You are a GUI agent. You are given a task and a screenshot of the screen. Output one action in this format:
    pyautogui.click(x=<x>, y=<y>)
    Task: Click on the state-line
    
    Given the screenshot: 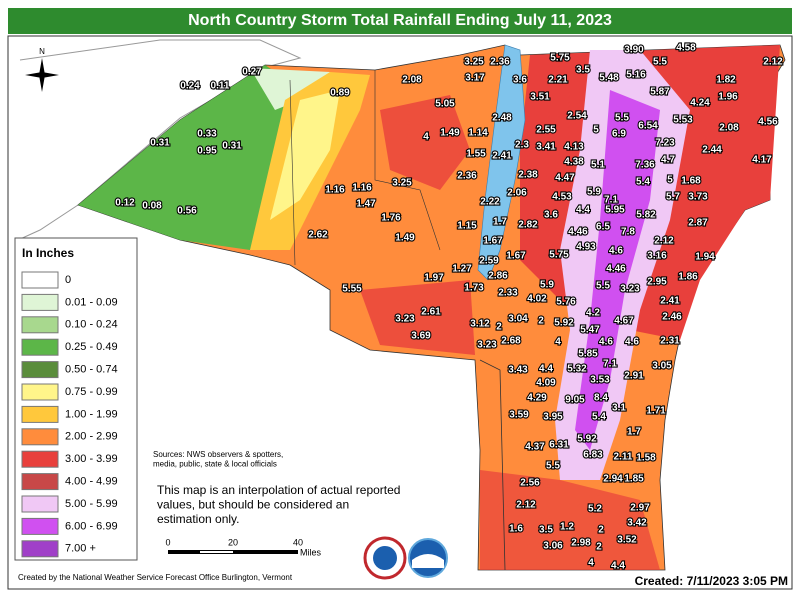 What is the action you would take?
    pyautogui.click(x=492, y=465)
    